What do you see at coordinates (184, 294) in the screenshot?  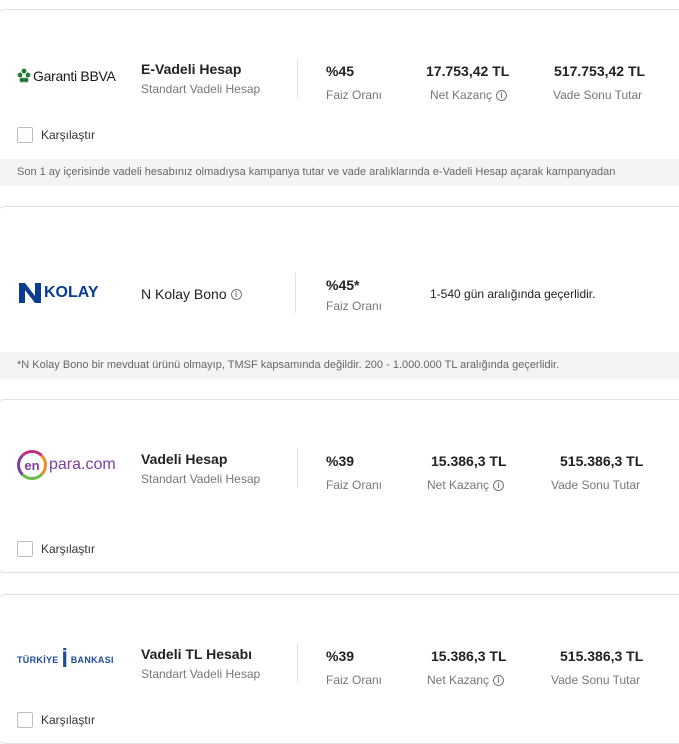 I see `product-name: N Kolay Bono` at bounding box center [184, 294].